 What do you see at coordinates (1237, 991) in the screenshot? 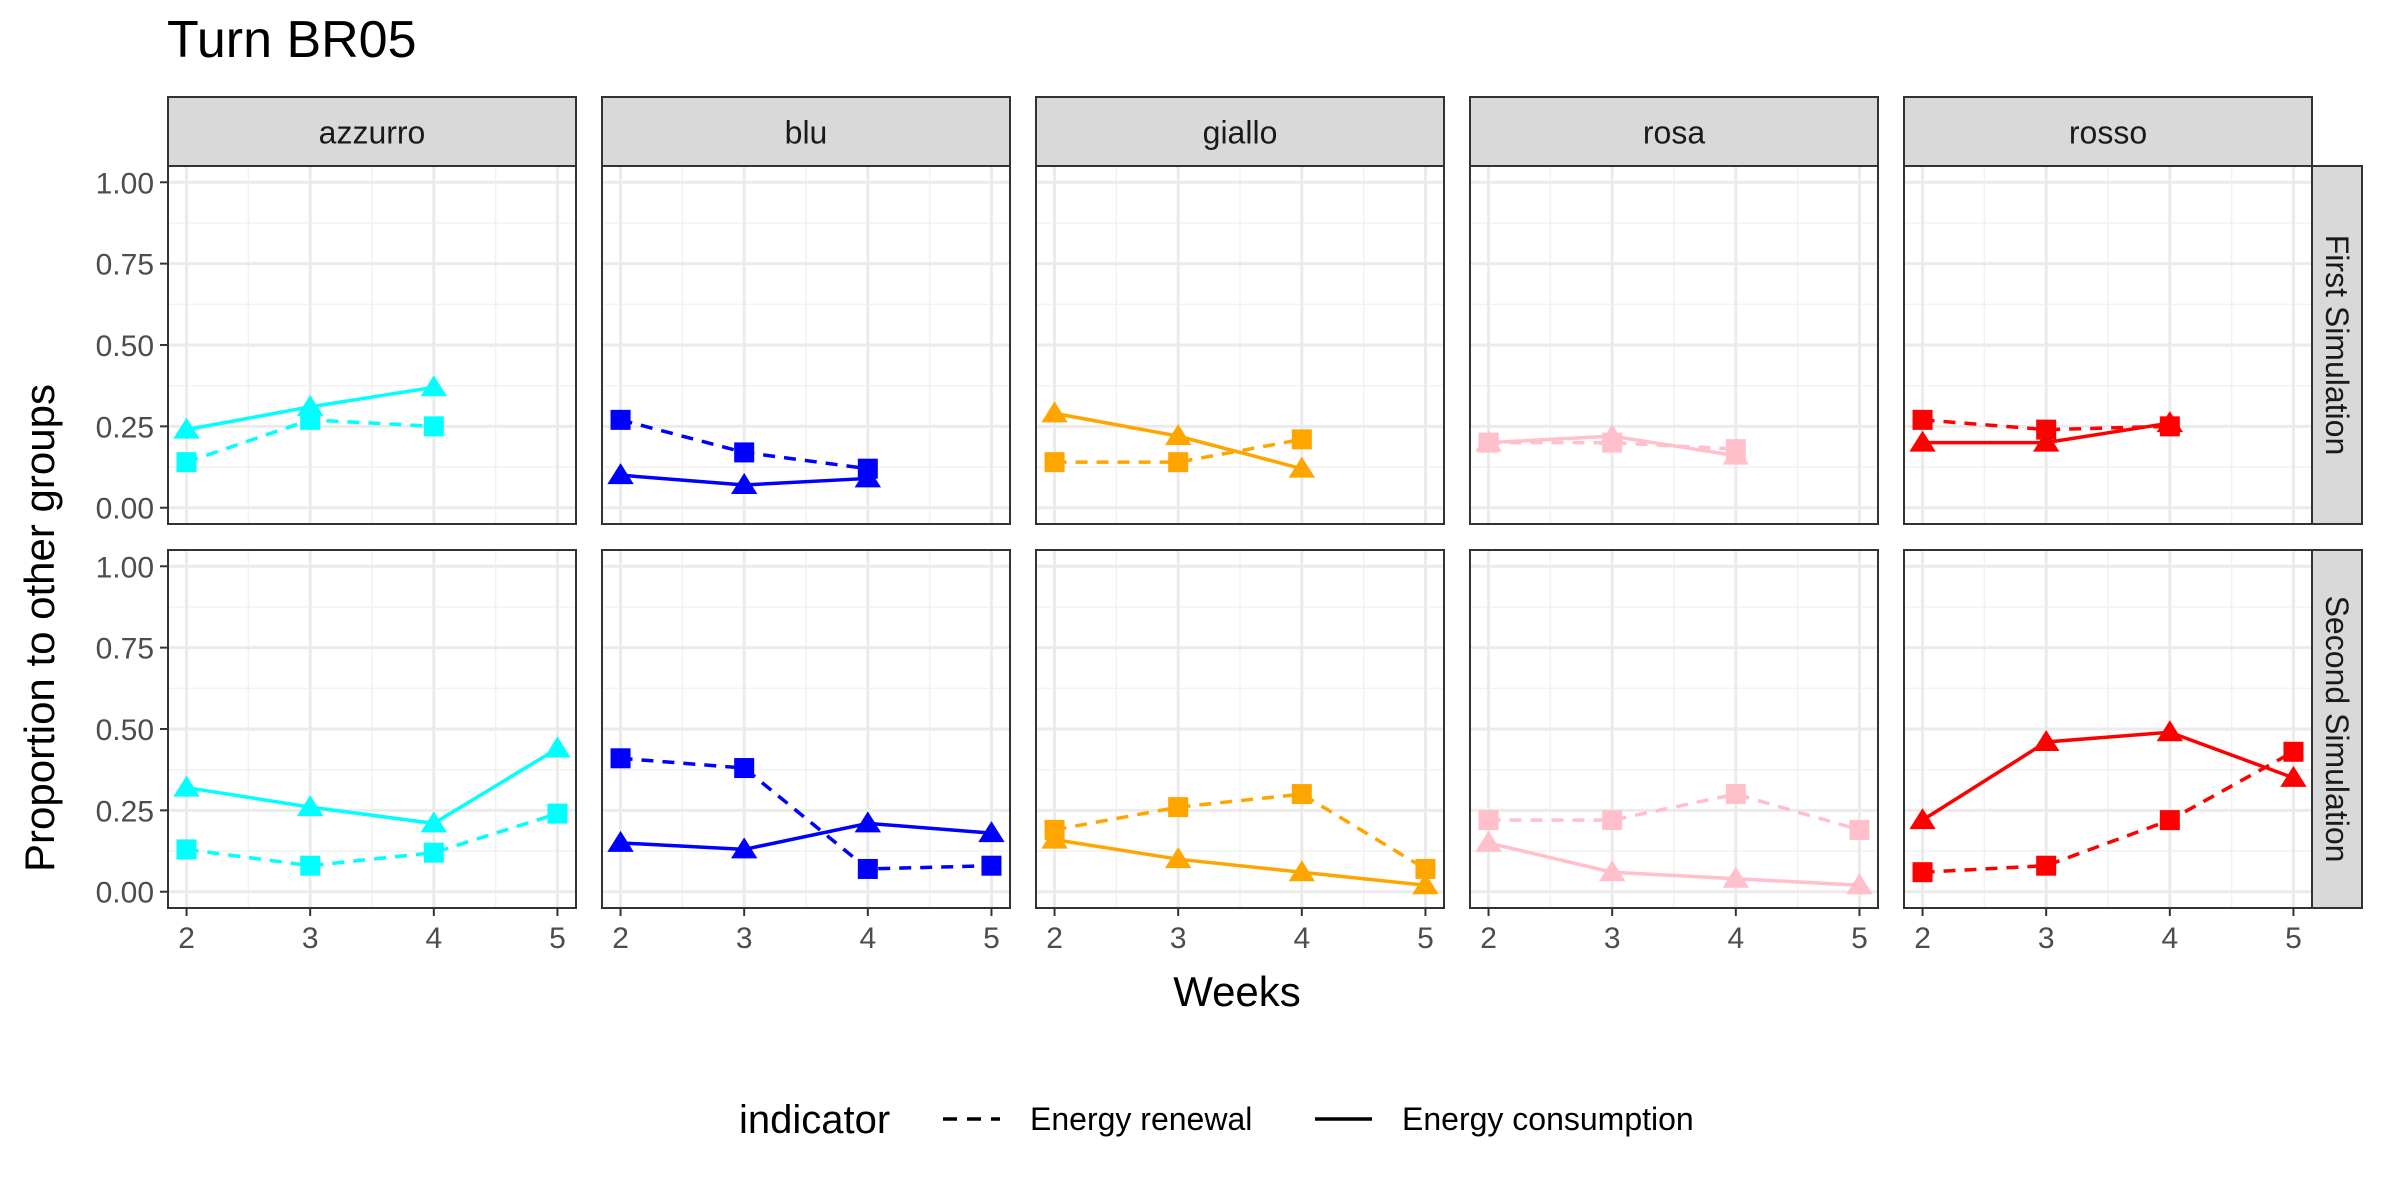
I see `x-axis-title: Weeks` at bounding box center [1237, 991].